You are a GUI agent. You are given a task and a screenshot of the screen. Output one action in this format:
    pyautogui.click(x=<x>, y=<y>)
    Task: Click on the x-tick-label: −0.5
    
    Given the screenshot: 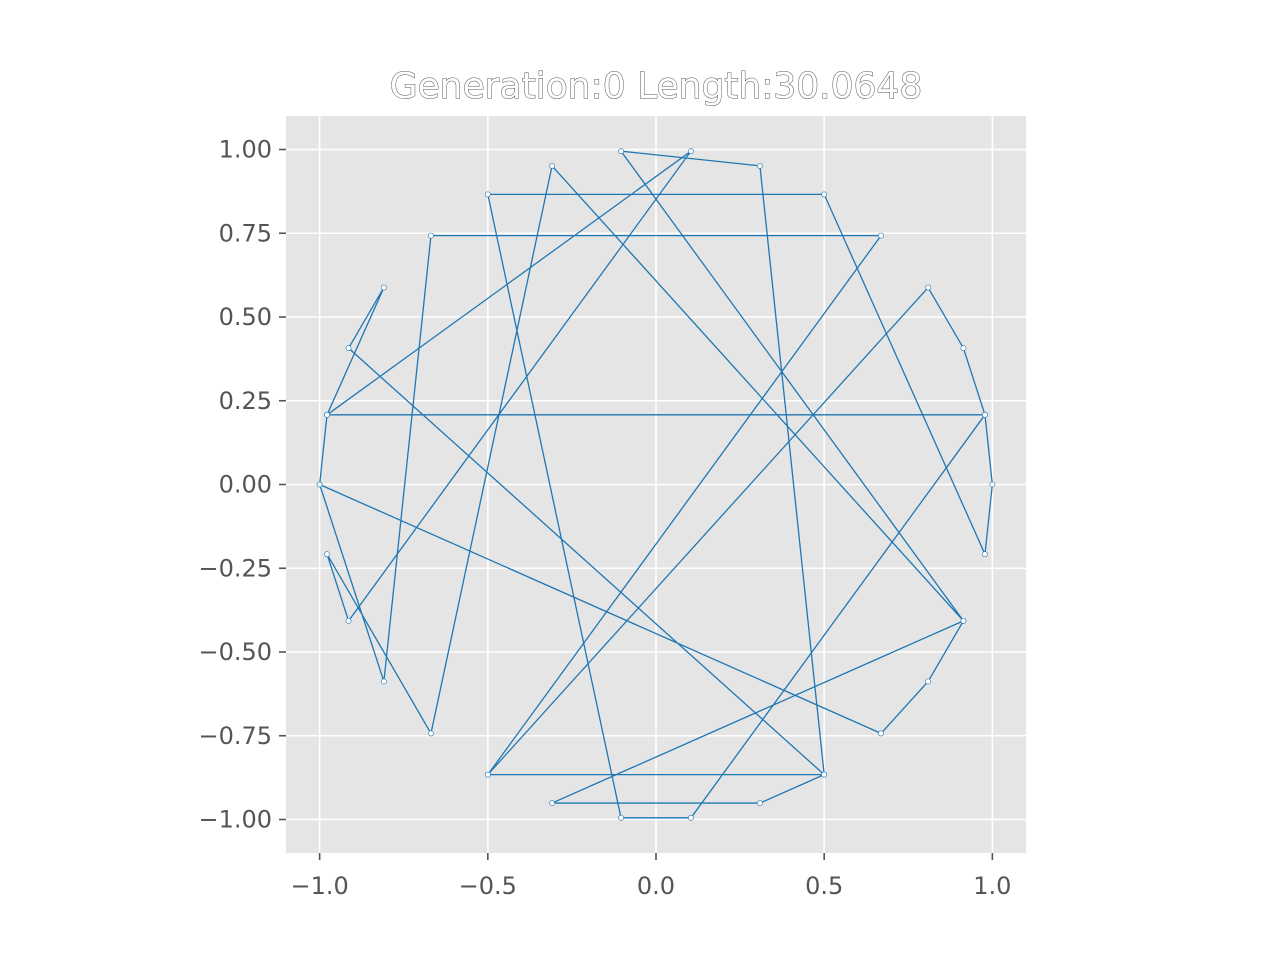 What is the action you would take?
    pyautogui.click(x=488, y=886)
    